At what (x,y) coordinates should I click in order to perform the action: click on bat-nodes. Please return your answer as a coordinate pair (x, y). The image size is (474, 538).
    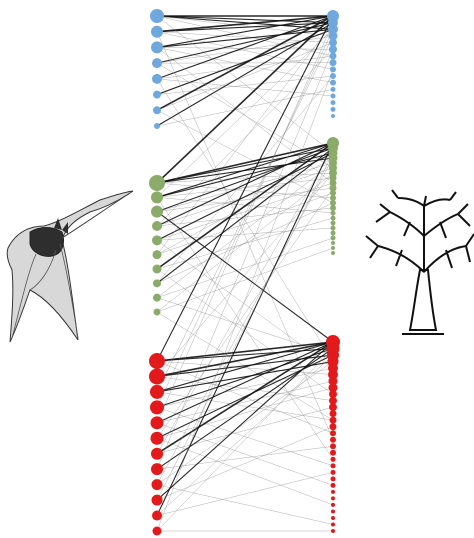
    Looking at the image, I should click on (157, 272).